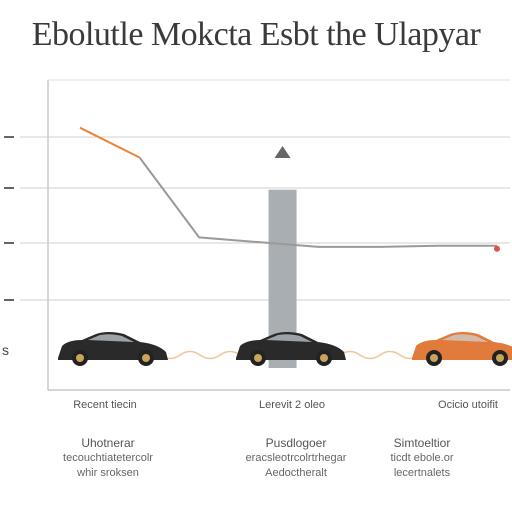  What do you see at coordinates (422, 443) in the screenshot?
I see `caption-heading: Simtoeltior` at bounding box center [422, 443].